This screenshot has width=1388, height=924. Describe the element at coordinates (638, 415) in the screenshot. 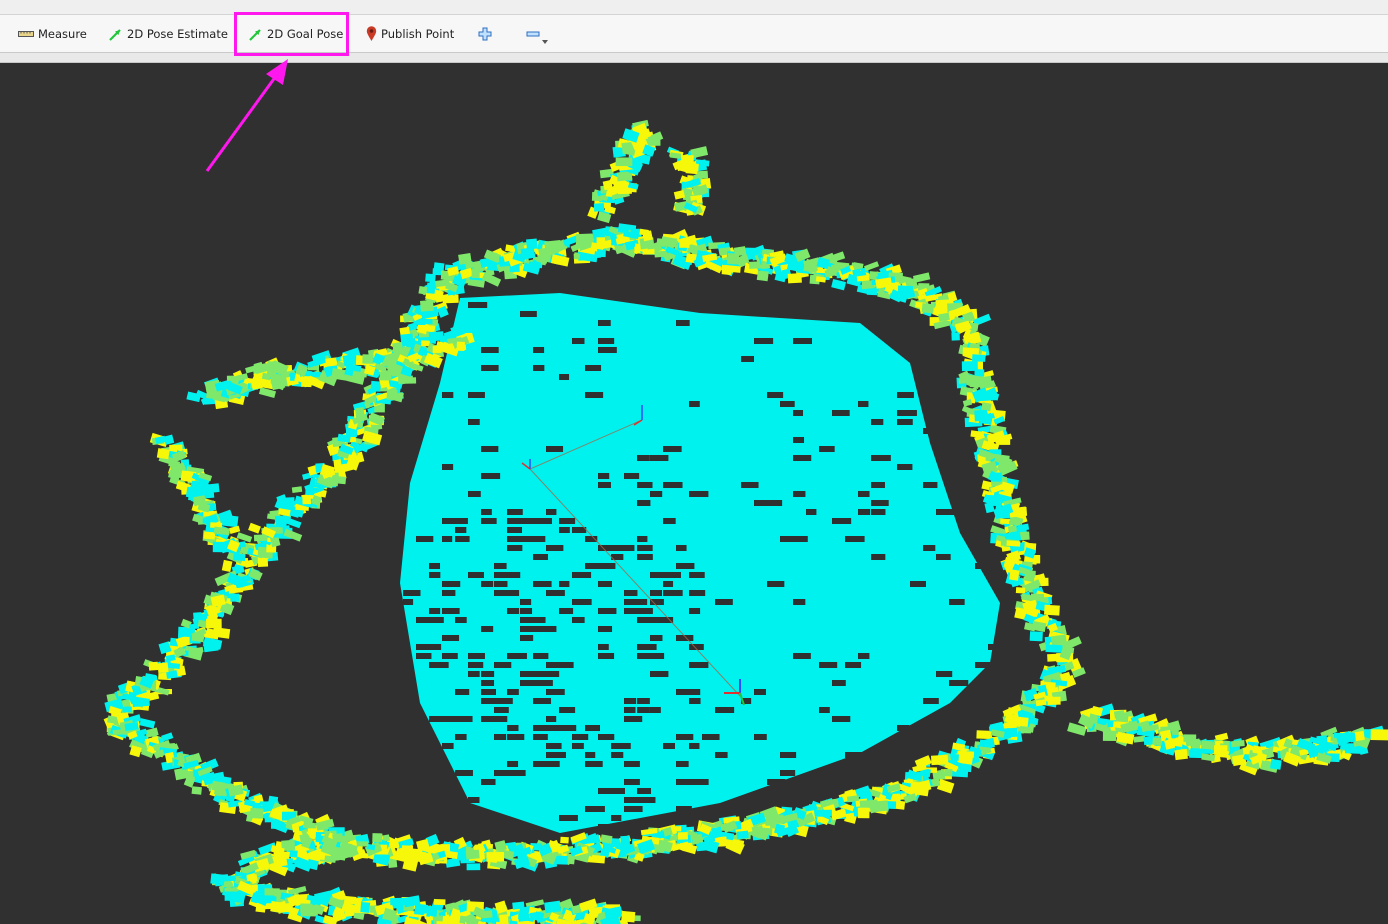

I see `start-axes-marker` at that location.